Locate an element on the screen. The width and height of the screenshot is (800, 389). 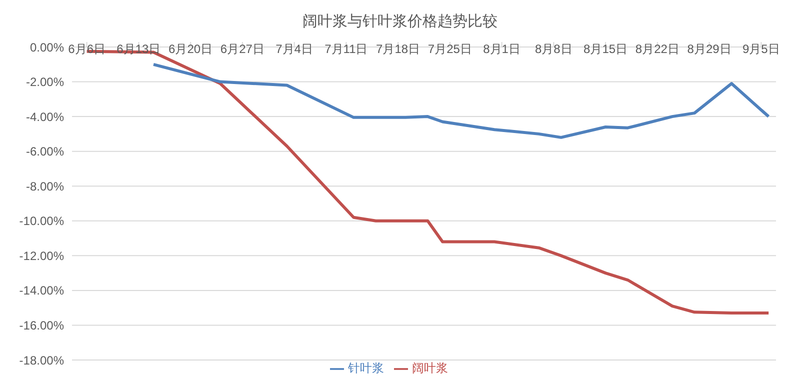
y-tick-label: -8.00% is located at coordinates (45, 186).